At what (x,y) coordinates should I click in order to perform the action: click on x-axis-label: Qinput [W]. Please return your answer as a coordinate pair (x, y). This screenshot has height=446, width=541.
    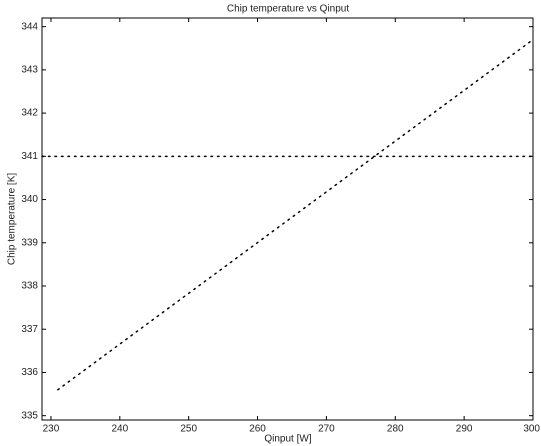
    Looking at the image, I should click on (287, 439).